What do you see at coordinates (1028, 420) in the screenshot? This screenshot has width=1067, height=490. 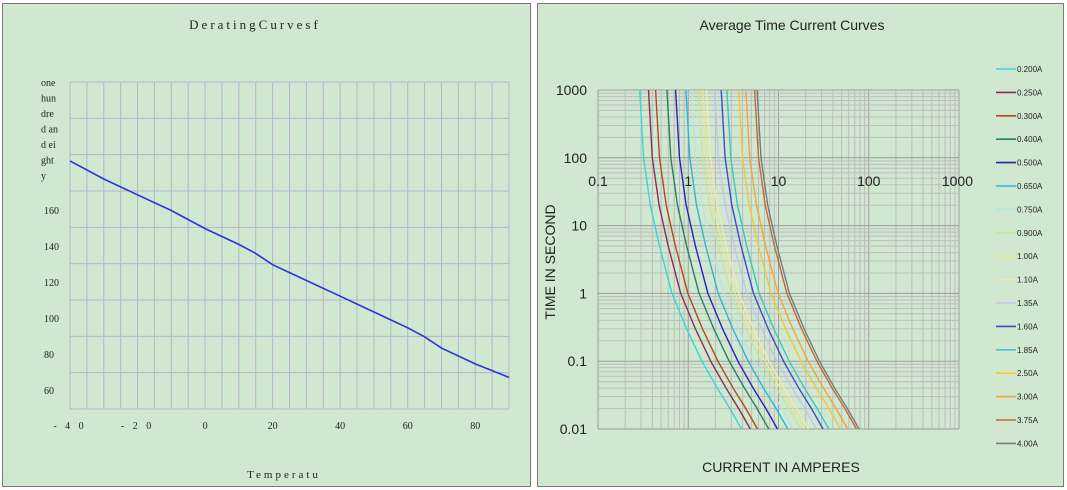 I see `legend-label: 3.75A` at bounding box center [1028, 420].